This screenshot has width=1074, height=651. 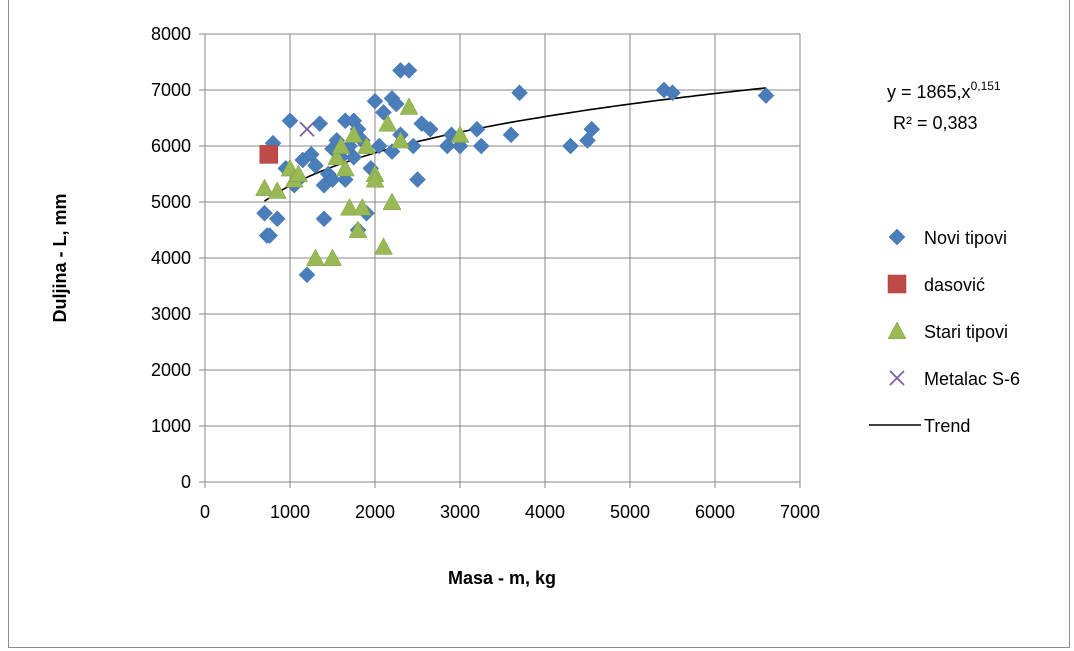 What do you see at coordinates (171, 426) in the screenshot?
I see `y-tick-label: 1000` at bounding box center [171, 426].